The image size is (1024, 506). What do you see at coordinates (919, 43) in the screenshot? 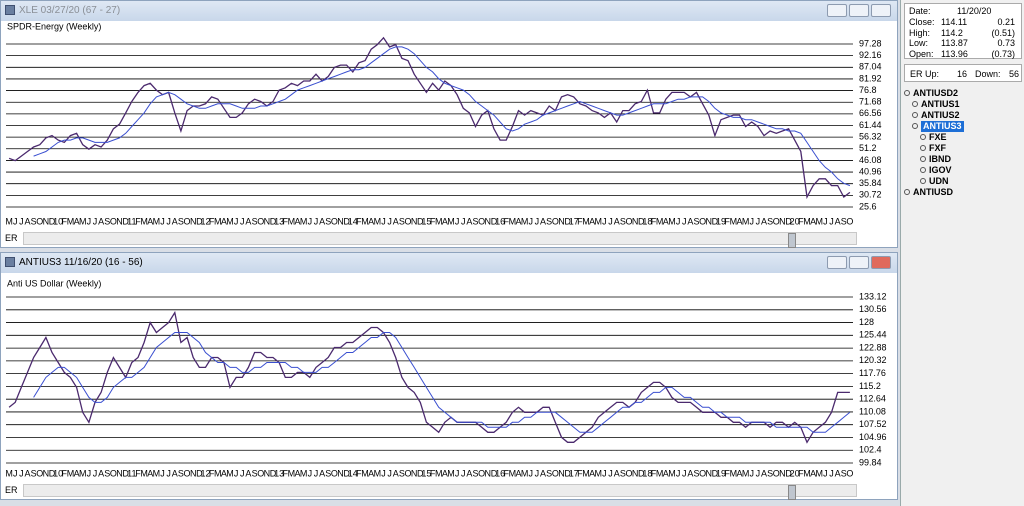
I see `info-label: Low:` at bounding box center [919, 43].